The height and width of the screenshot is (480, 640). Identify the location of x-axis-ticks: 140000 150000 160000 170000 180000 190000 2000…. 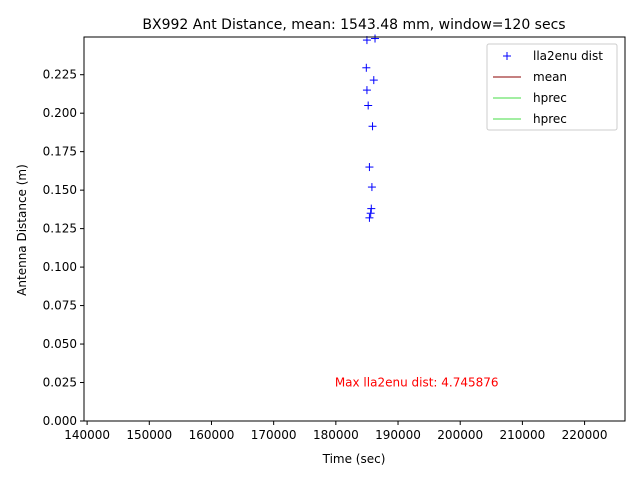
(335, 431).